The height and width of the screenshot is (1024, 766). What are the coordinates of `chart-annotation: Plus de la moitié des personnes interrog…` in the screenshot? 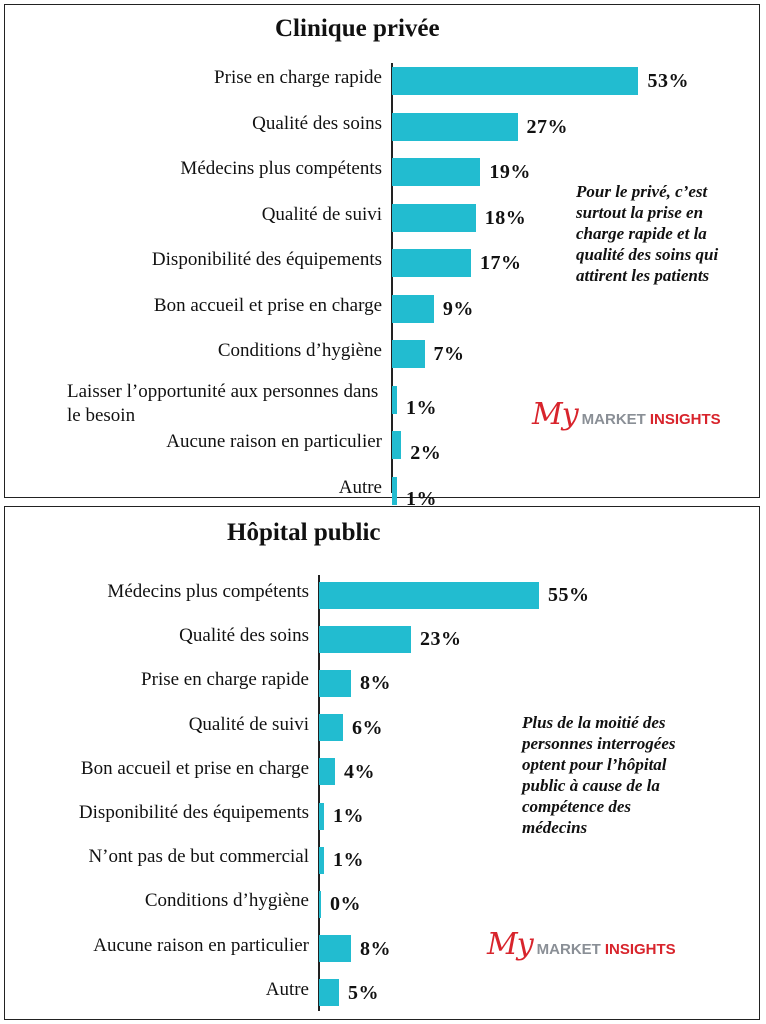 It's located at (599, 775).